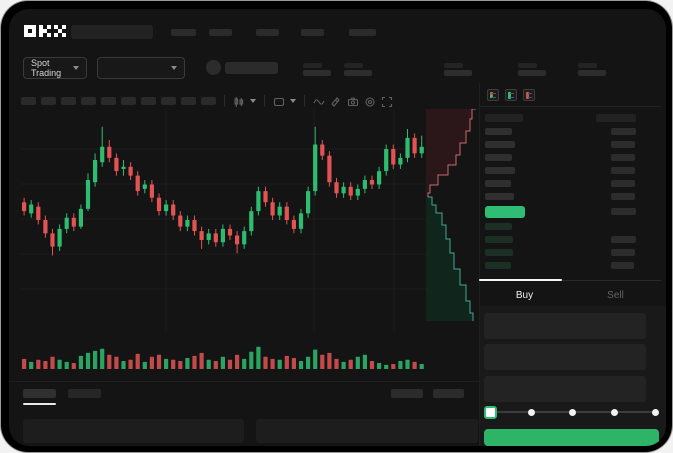 The height and width of the screenshot is (453, 673). I want to click on logo-letter-x, so click(60, 31).